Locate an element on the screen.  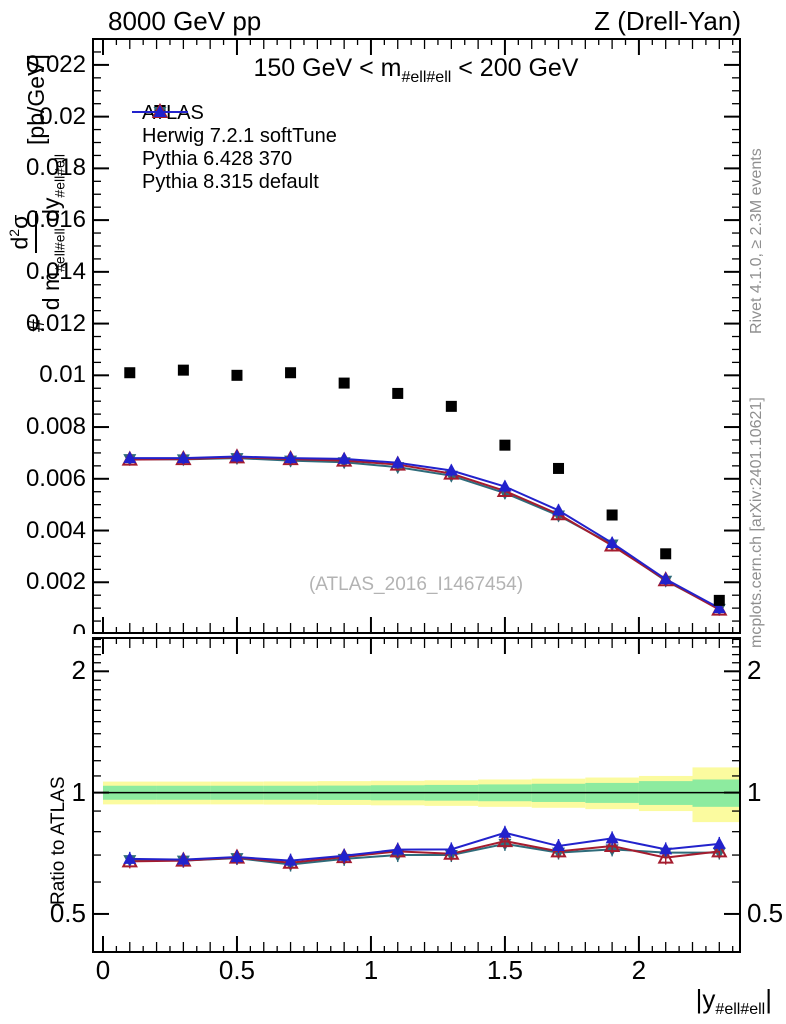
legend-marker is located at coordinates (160, 111).